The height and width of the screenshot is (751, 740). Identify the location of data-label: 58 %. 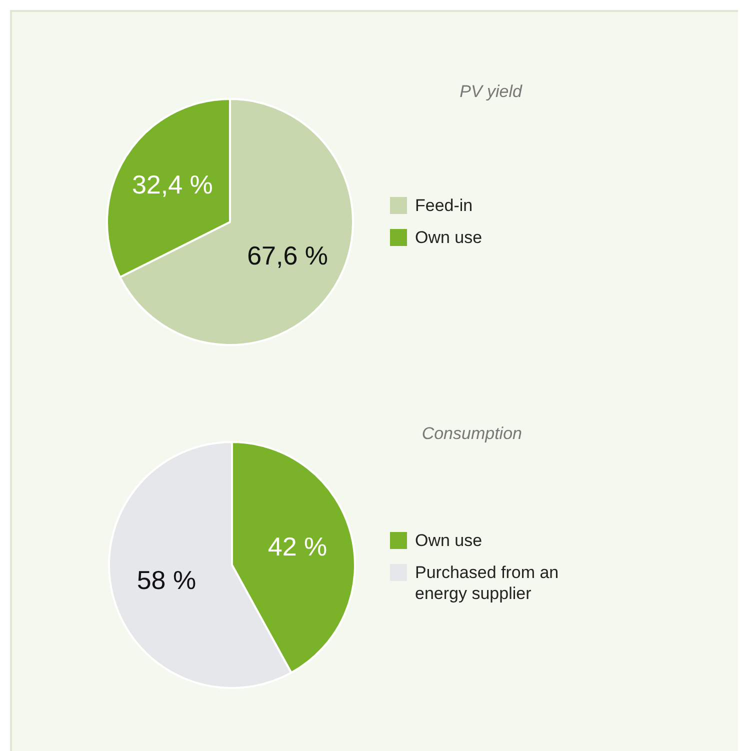
(166, 579).